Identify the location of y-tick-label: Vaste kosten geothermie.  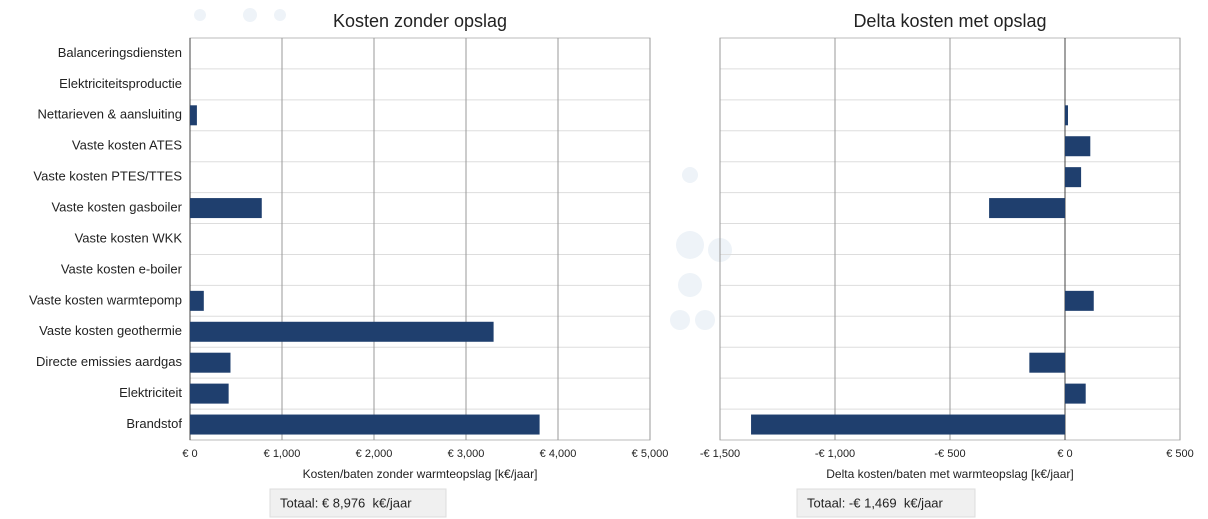
(110, 330).